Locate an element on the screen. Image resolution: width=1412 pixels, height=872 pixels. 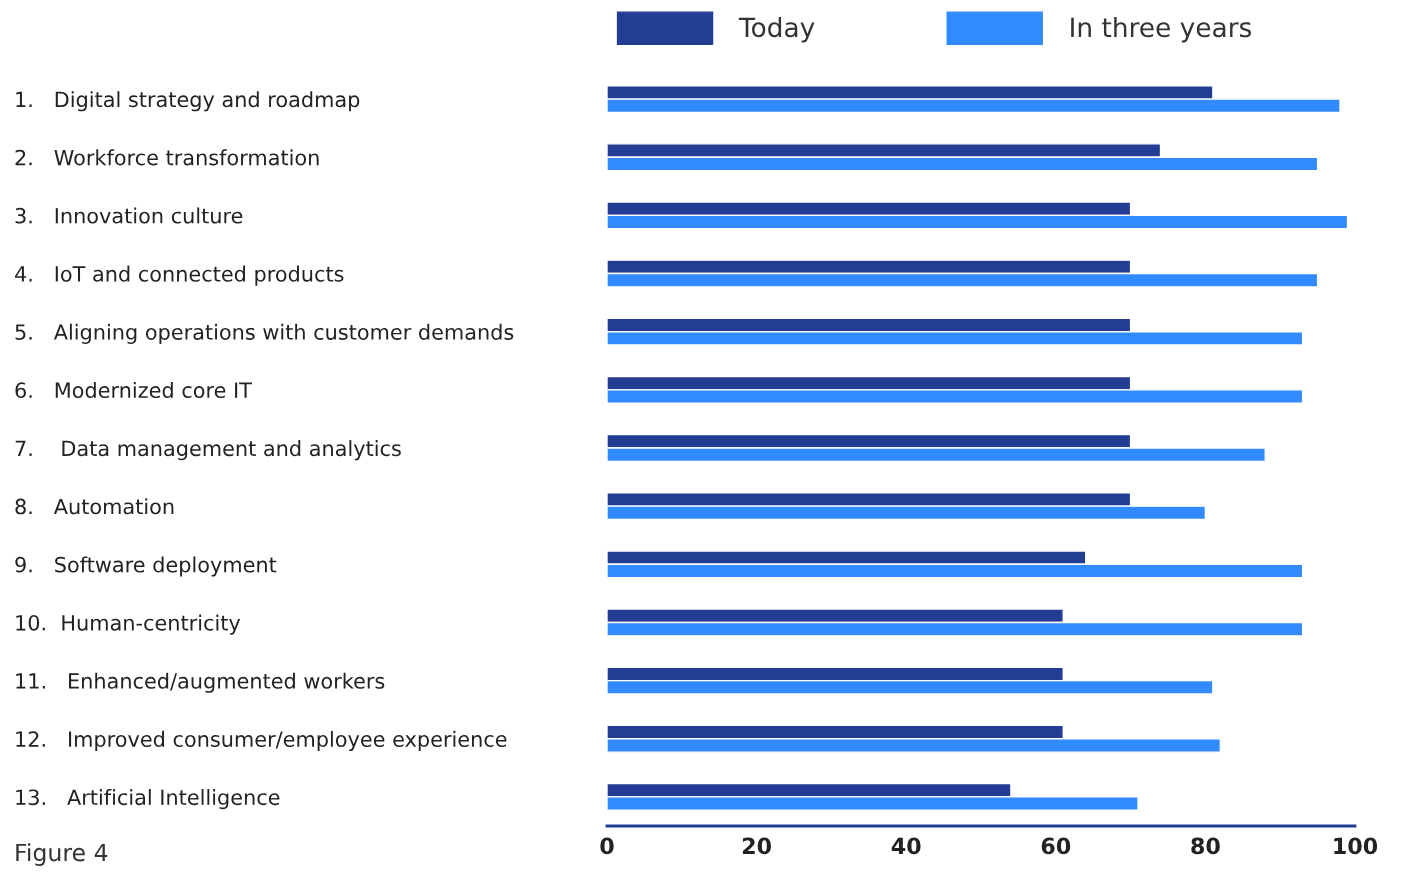
x-tick-label: 0 is located at coordinates (607, 846).